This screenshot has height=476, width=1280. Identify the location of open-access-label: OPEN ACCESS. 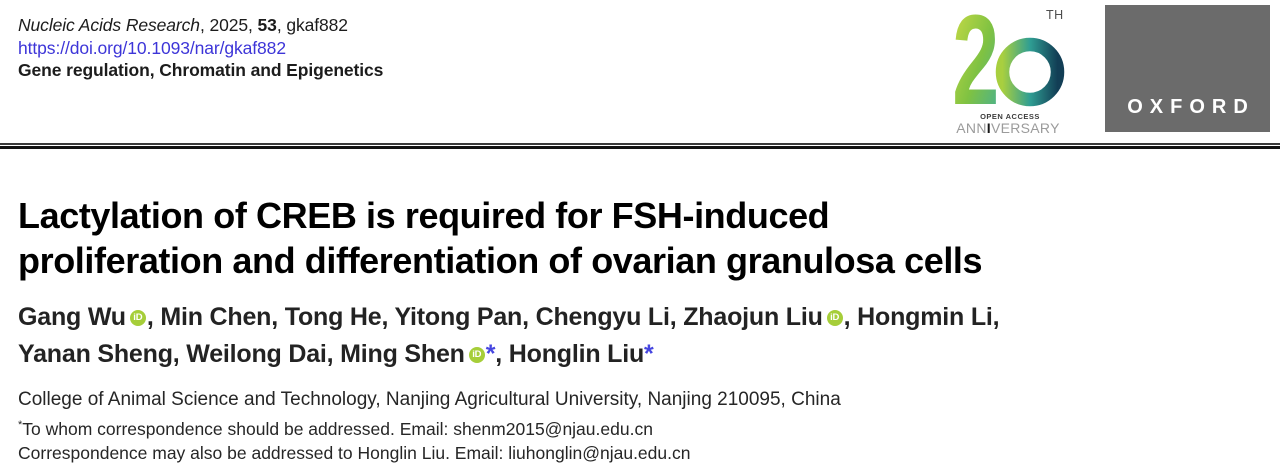
(1010, 116).